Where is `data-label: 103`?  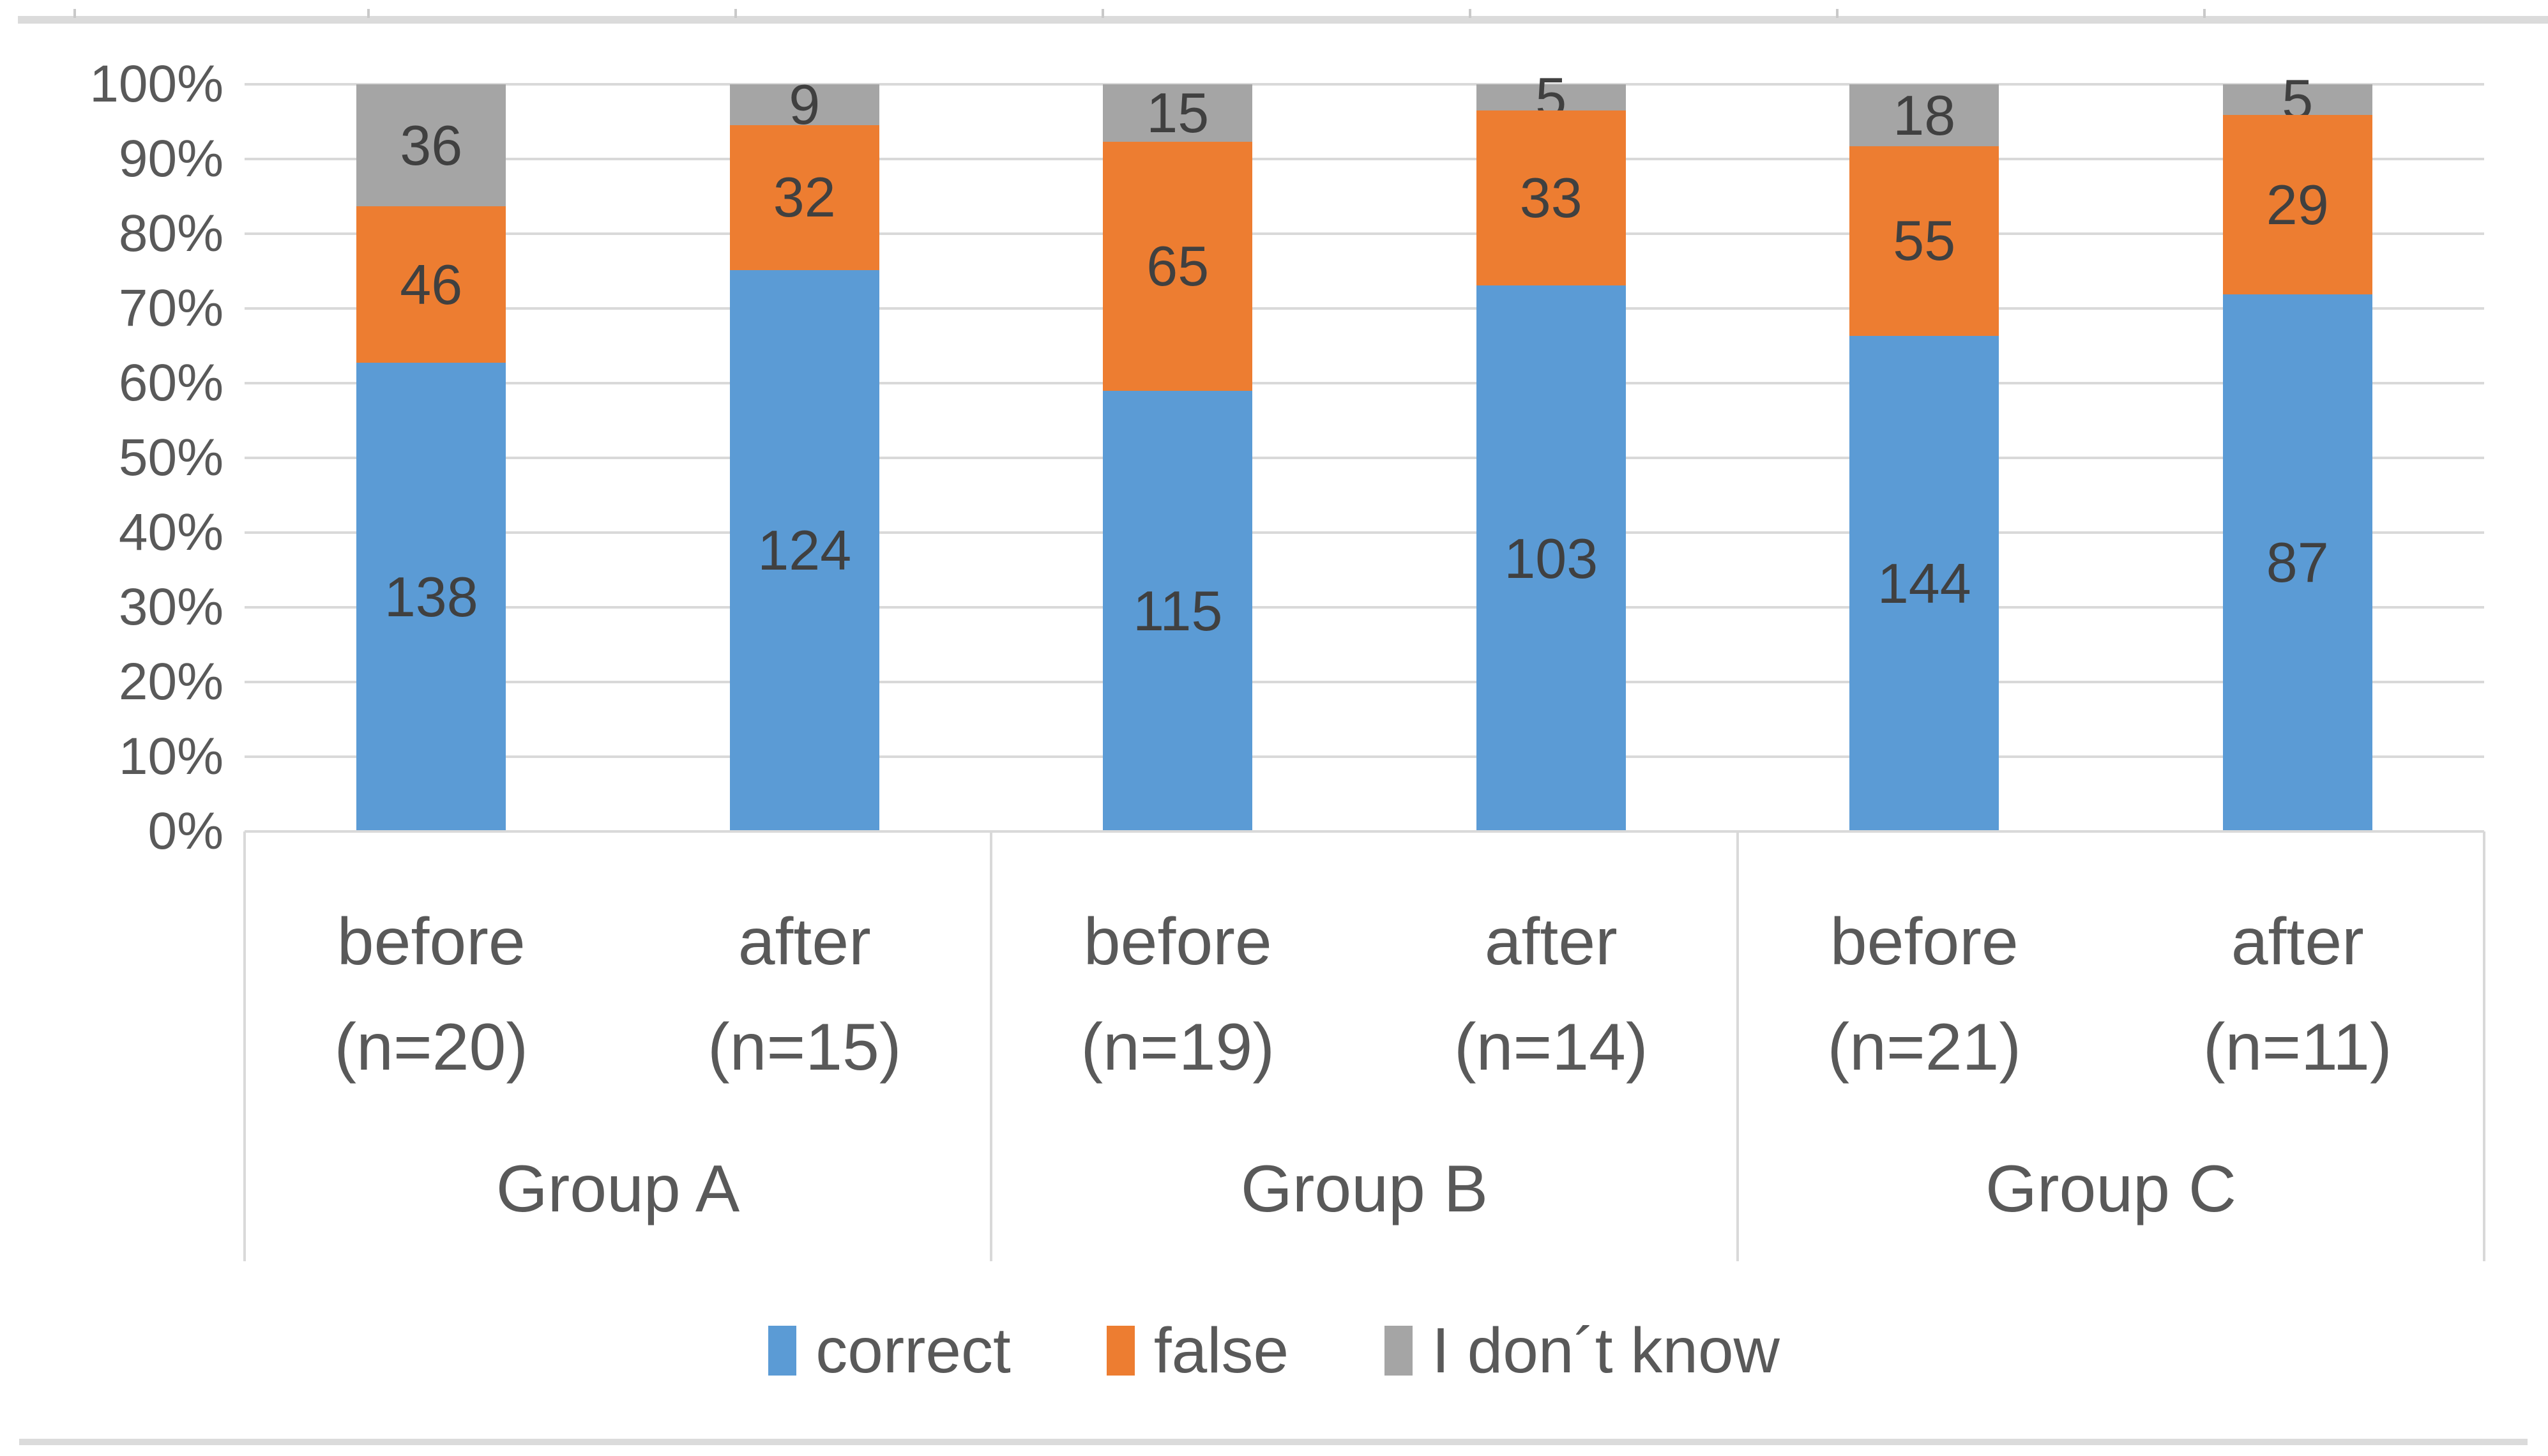
data-label: 103 is located at coordinates (1551, 558).